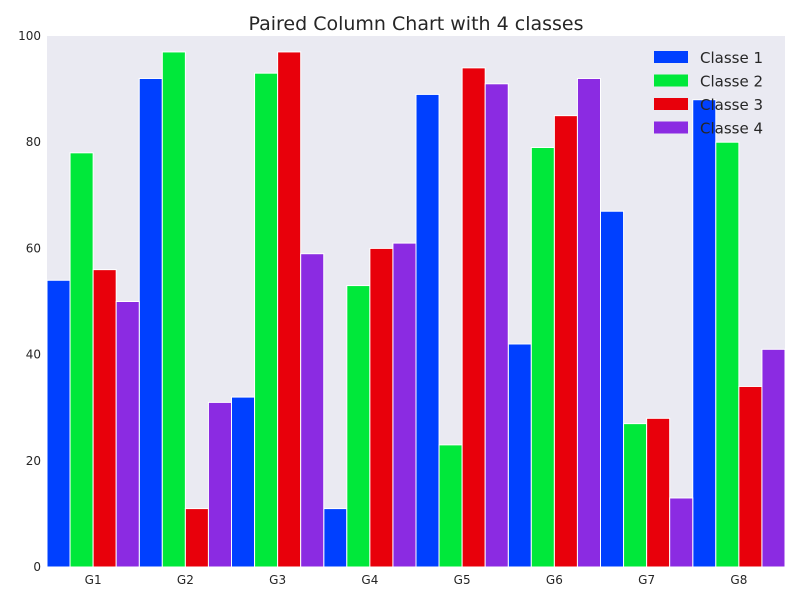 The width and height of the screenshot is (800, 600). Describe the element at coordinates (727, 354) in the screenshot. I see `bar-classe-2-g8` at that location.